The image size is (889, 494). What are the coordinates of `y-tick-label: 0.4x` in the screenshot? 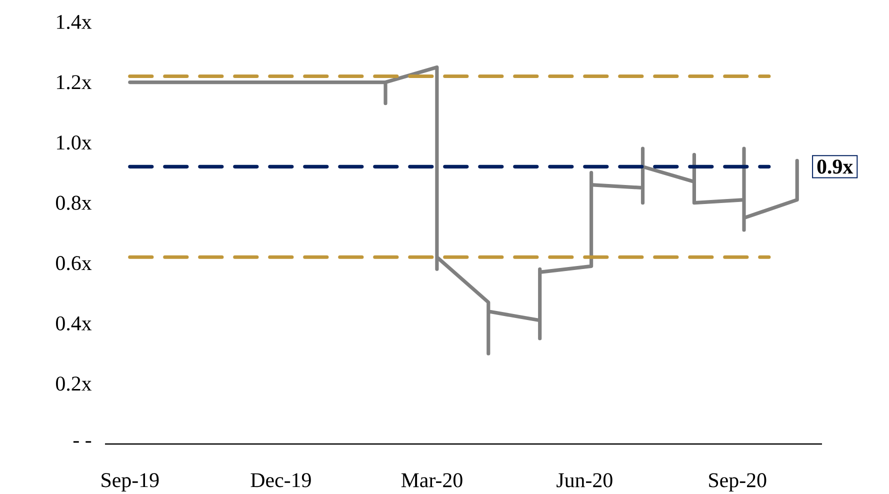 It's located at (74, 323).